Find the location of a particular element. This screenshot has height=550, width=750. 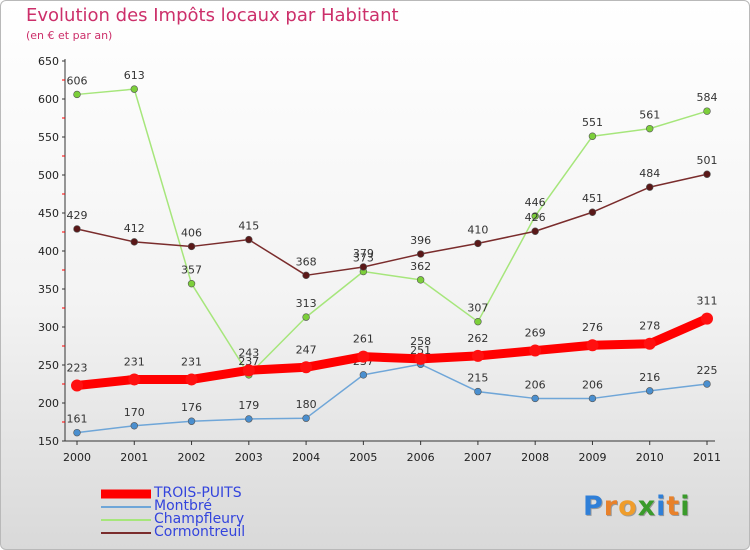

chart-subtitle: (en € et par an) is located at coordinates (69, 35).